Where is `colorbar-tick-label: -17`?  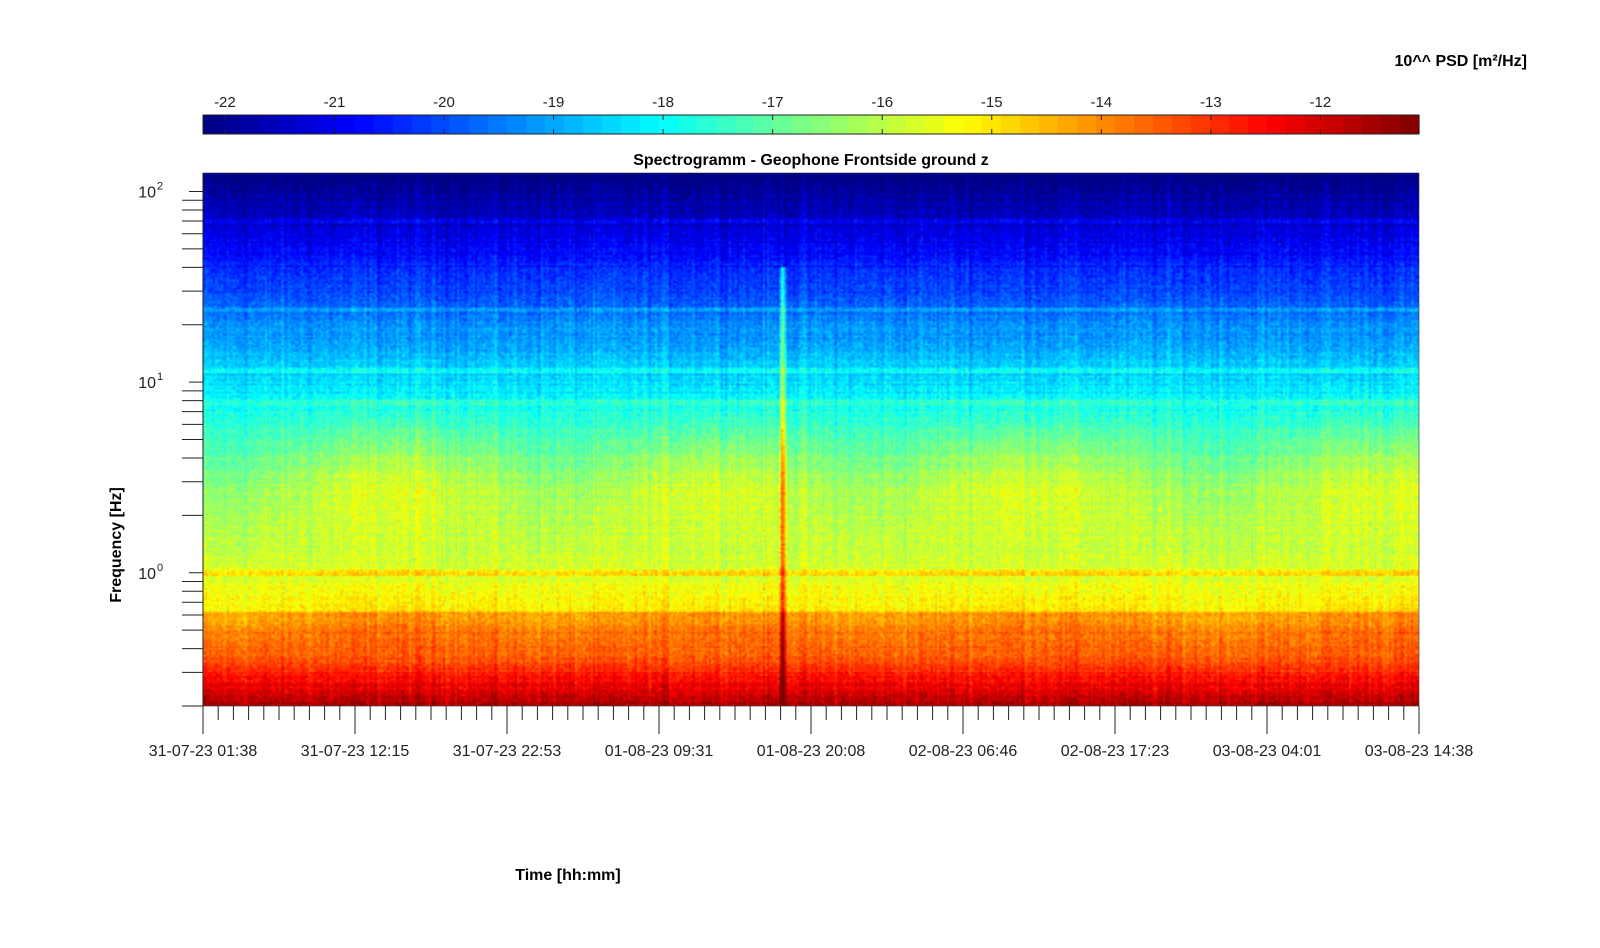 colorbar-tick-label: -17 is located at coordinates (773, 102).